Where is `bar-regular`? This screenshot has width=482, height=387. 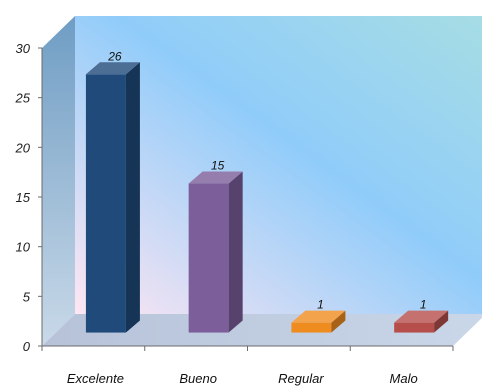 bar-regular is located at coordinates (318, 321).